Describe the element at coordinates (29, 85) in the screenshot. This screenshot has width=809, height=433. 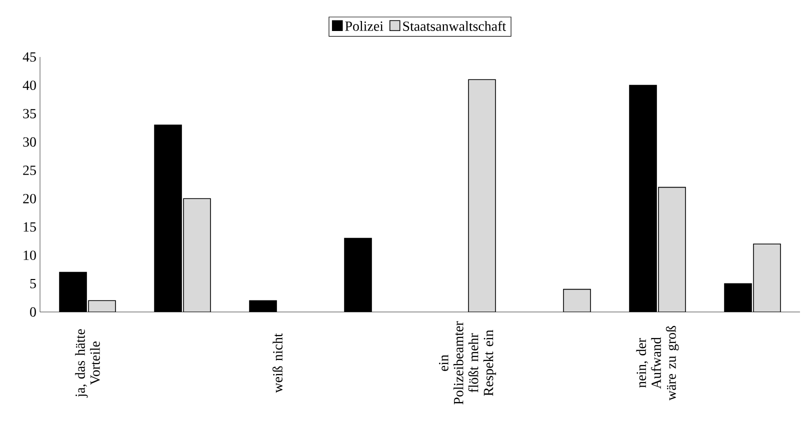
I see `y-tick-label: 40` at that location.